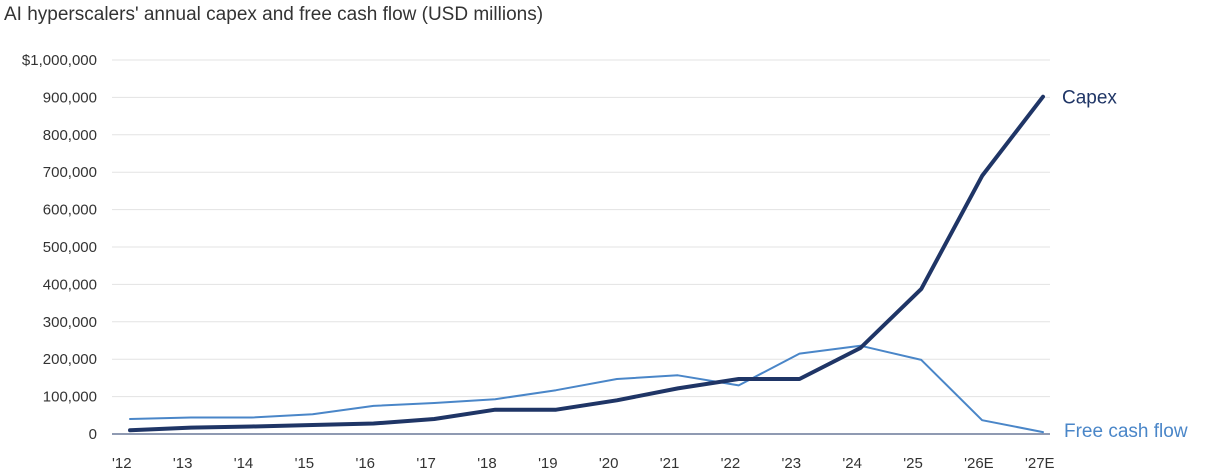 The image size is (1221, 470). Describe the element at coordinates (93, 434) in the screenshot. I see `y-tick-label: 0` at that location.